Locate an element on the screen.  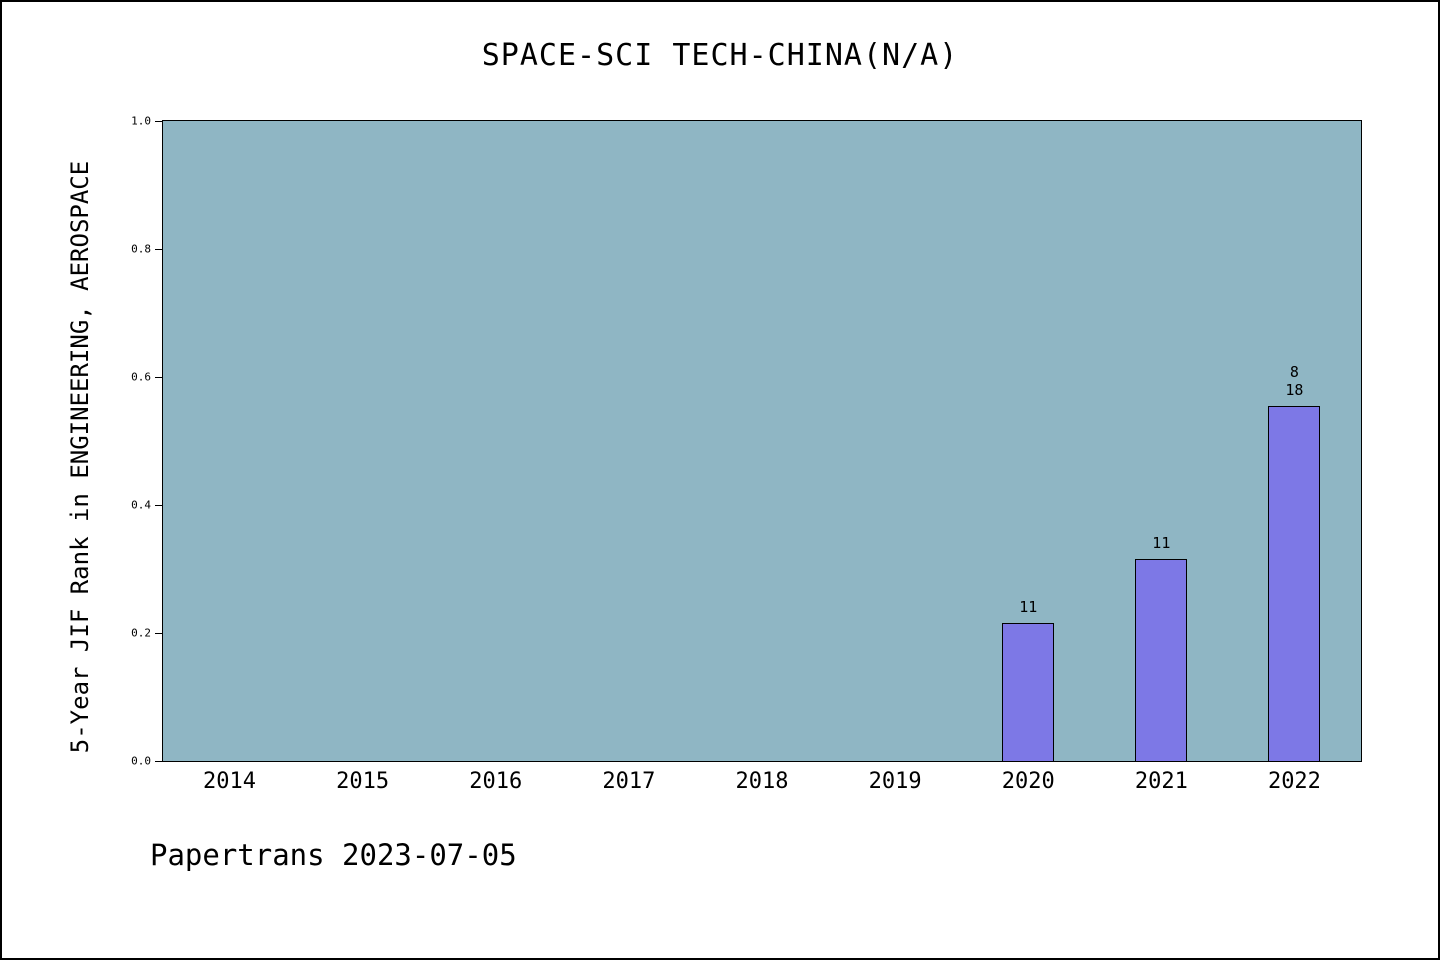
x-tick-label: 2019 is located at coordinates (895, 781).